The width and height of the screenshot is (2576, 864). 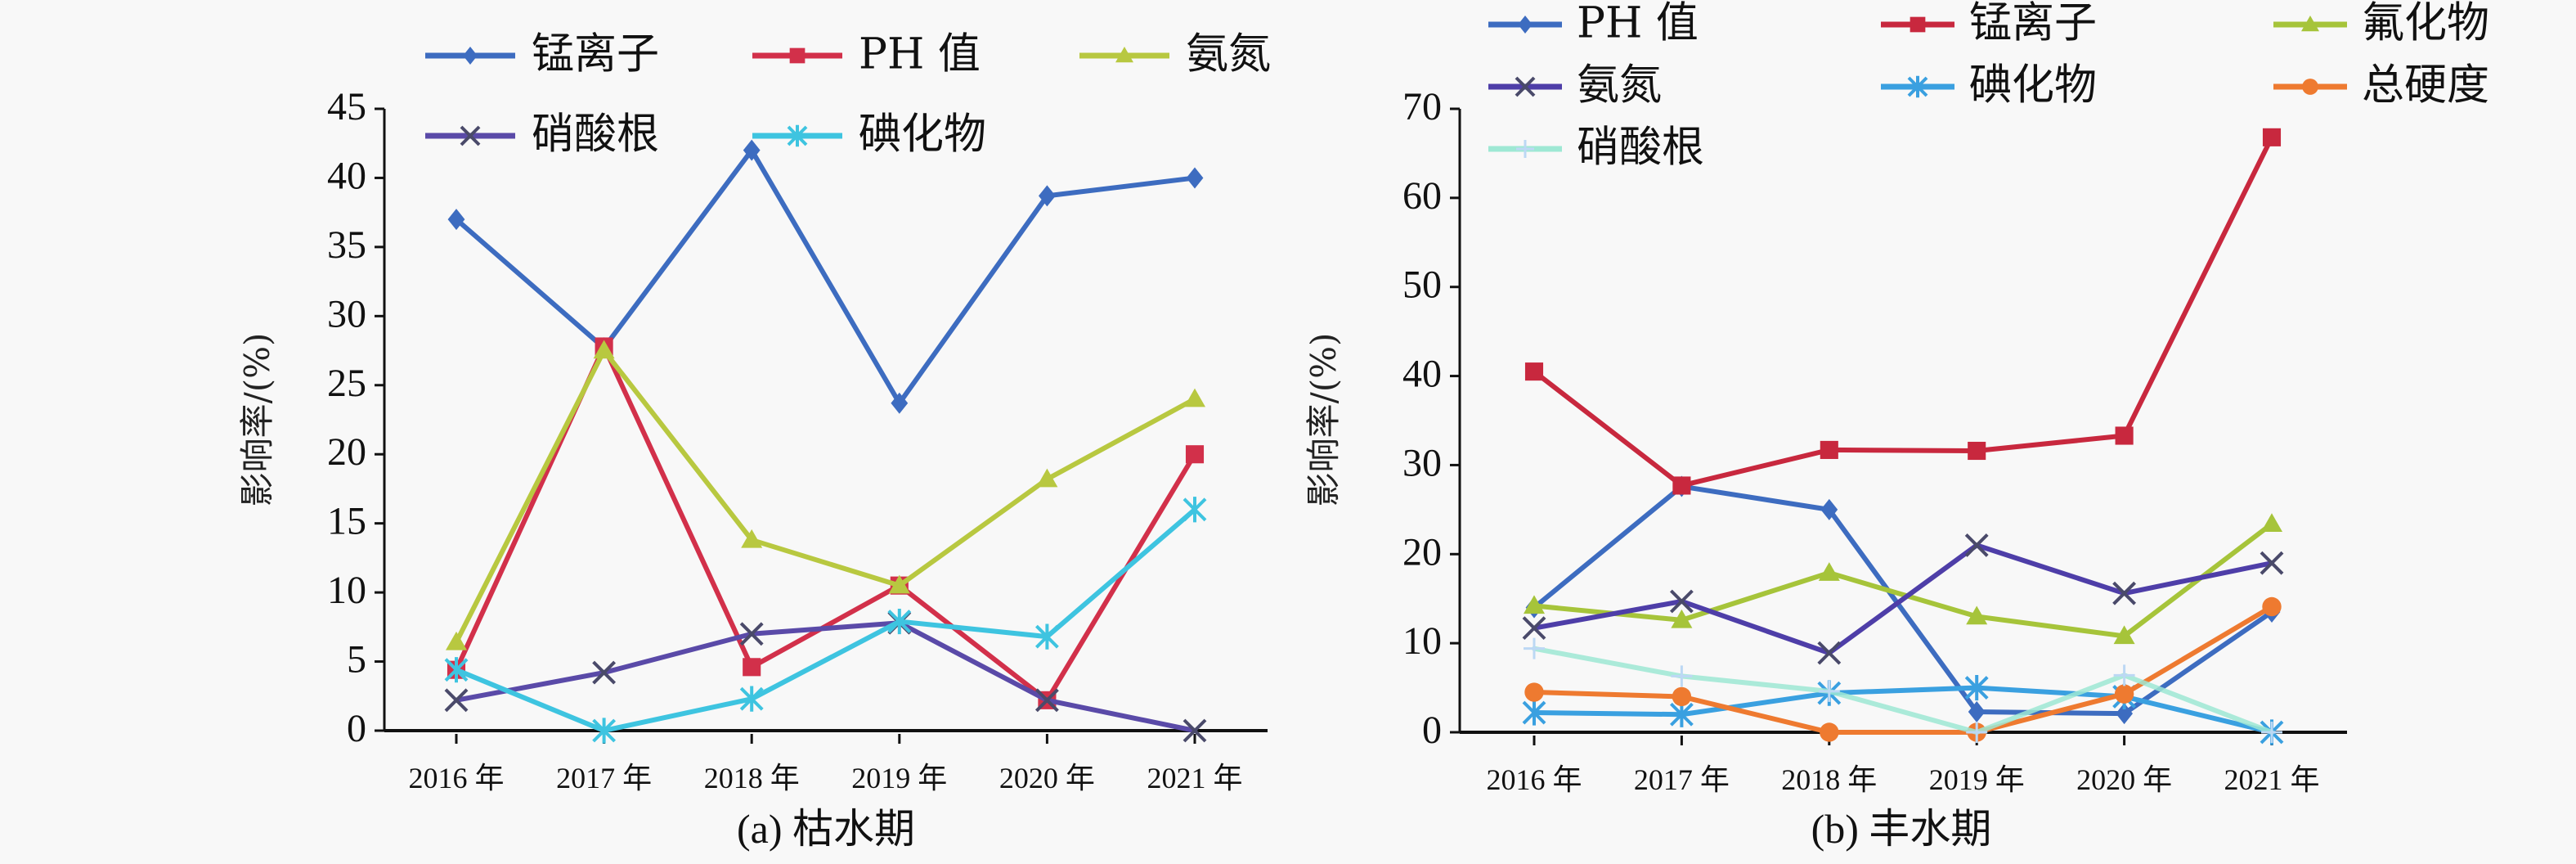 I want to click on legend-item: 硝酸根, so click(x=1596, y=149).